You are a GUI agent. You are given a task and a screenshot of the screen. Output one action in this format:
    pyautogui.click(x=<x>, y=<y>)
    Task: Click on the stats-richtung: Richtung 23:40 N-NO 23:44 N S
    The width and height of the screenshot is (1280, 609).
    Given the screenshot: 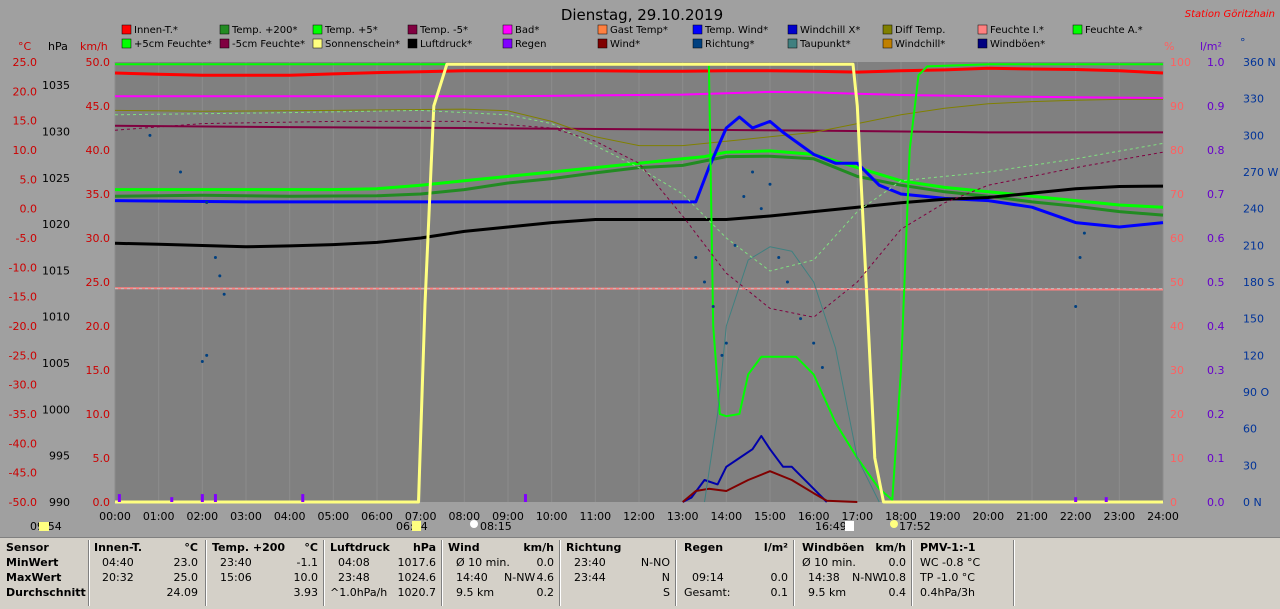 What is the action you would take?
    pyautogui.click(x=619, y=574)
    